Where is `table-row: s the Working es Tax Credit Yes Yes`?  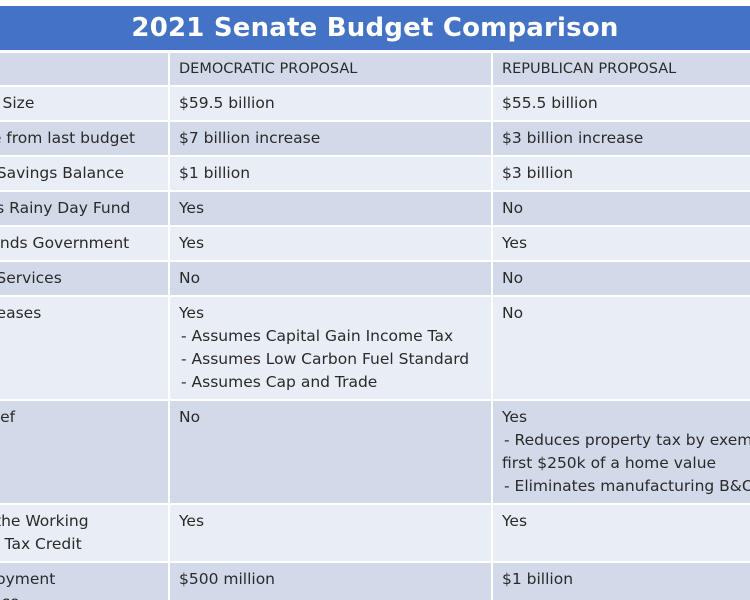 table-row: s the Working es Tax Credit Yes Yes is located at coordinates (375, 533).